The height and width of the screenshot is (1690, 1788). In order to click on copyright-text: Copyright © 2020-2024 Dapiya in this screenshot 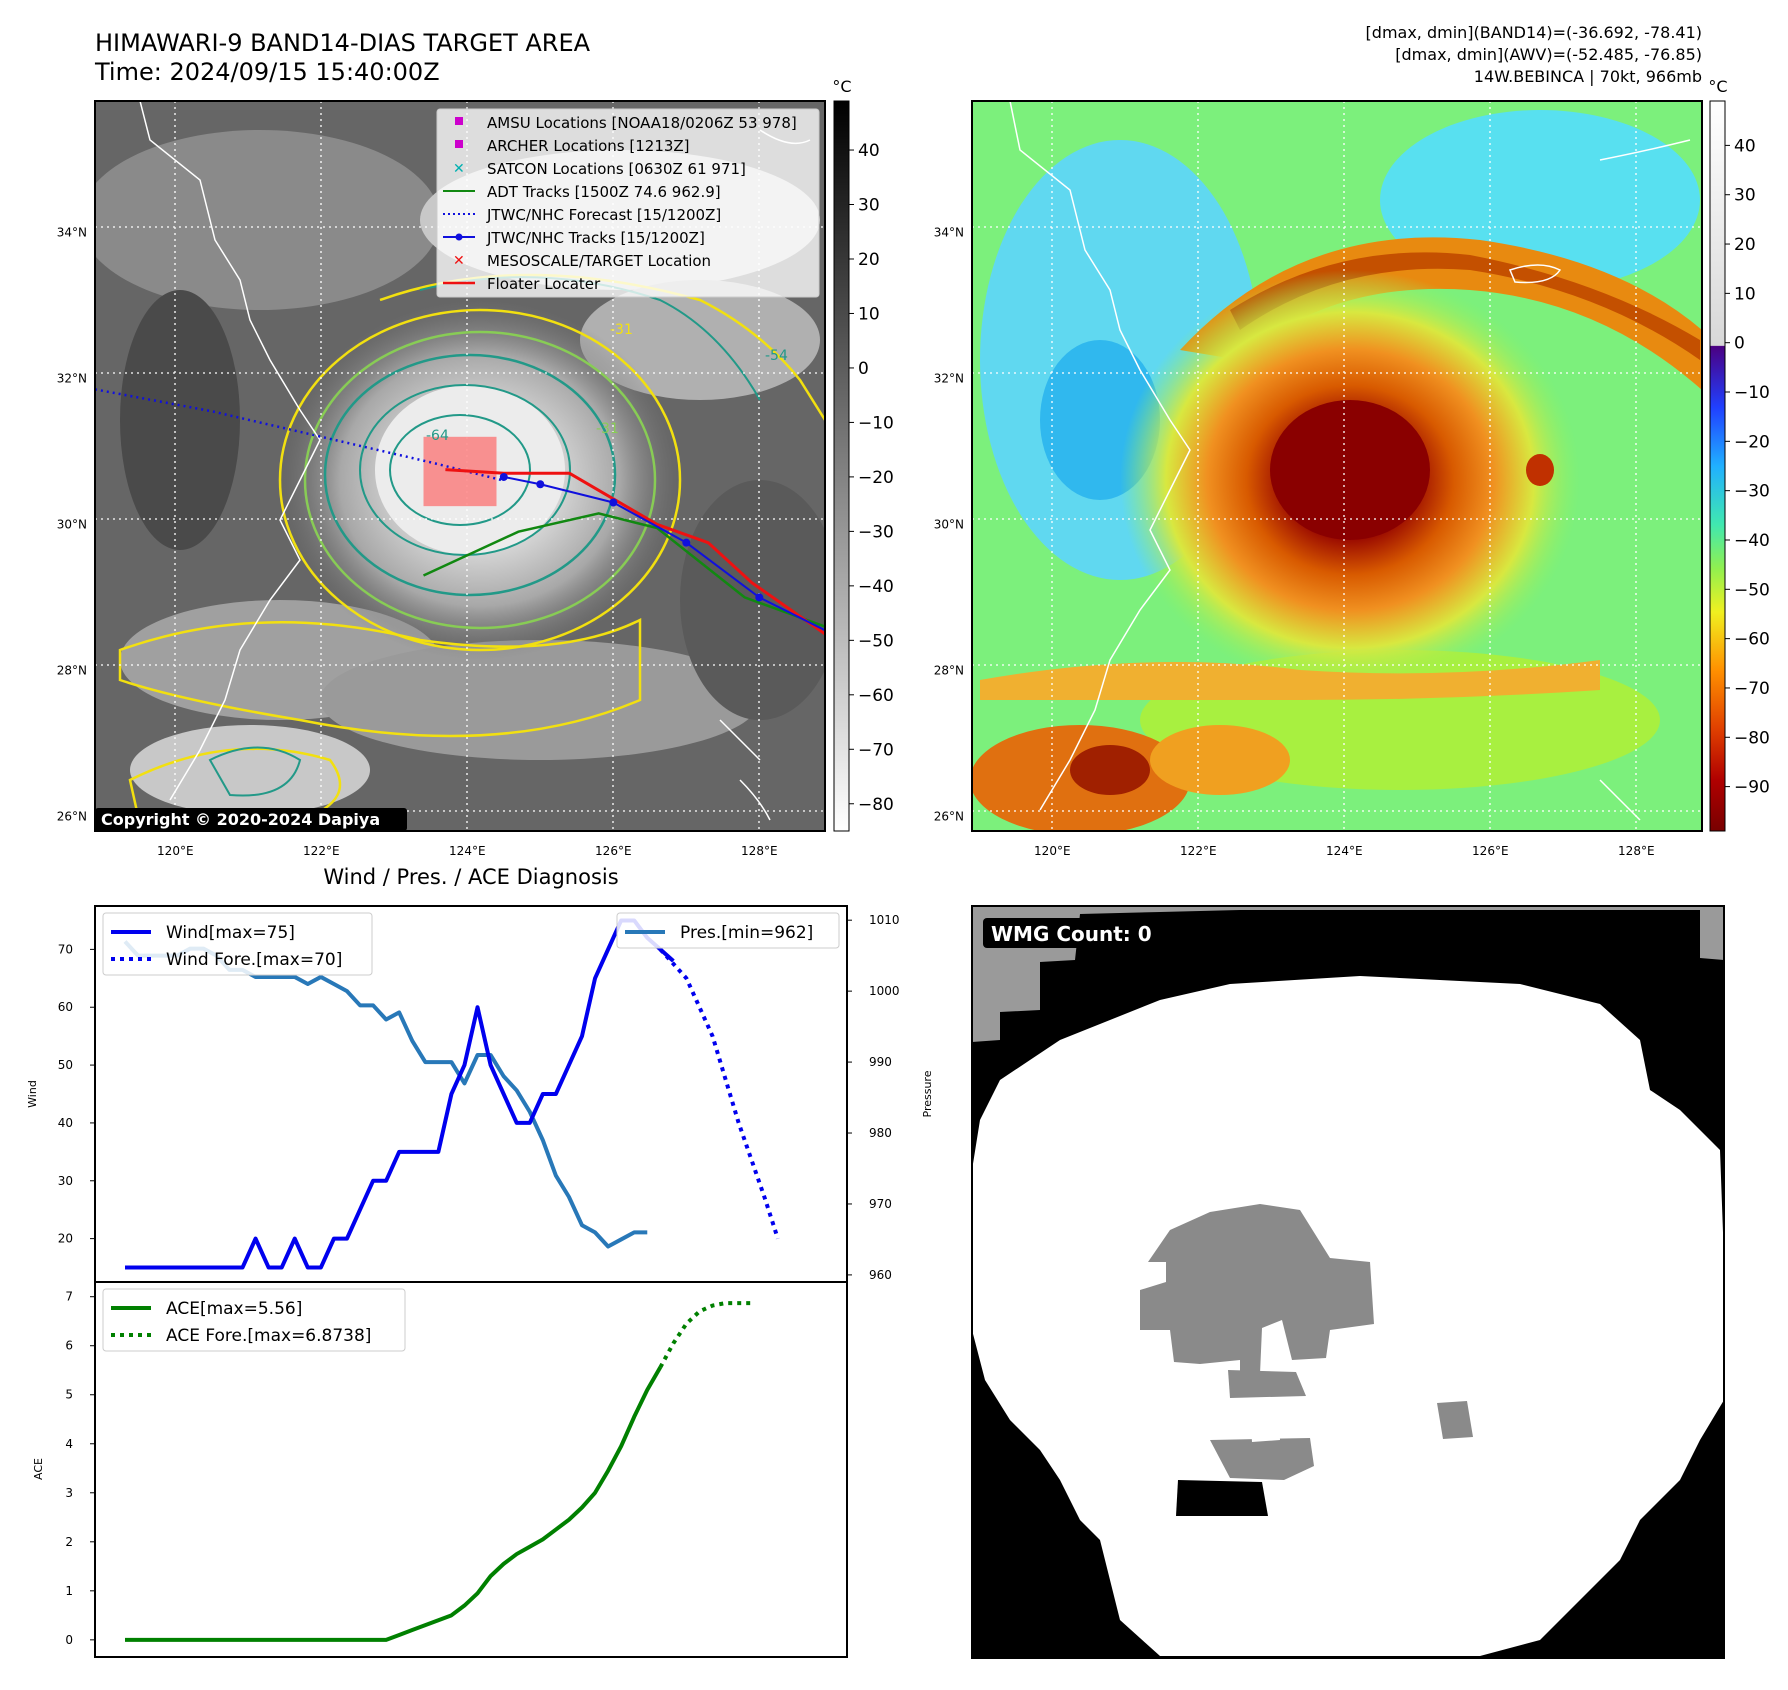, I will do `click(240, 819)`.